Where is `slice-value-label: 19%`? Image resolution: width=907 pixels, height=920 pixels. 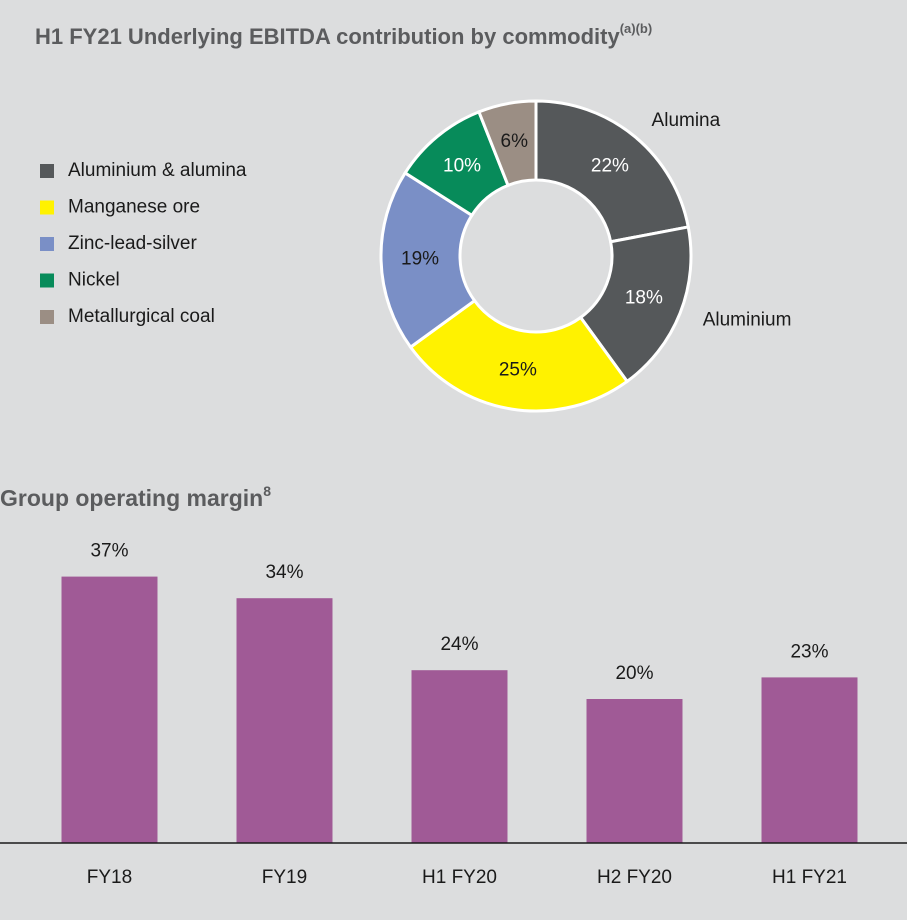 slice-value-label: 19% is located at coordinates (420, 259).